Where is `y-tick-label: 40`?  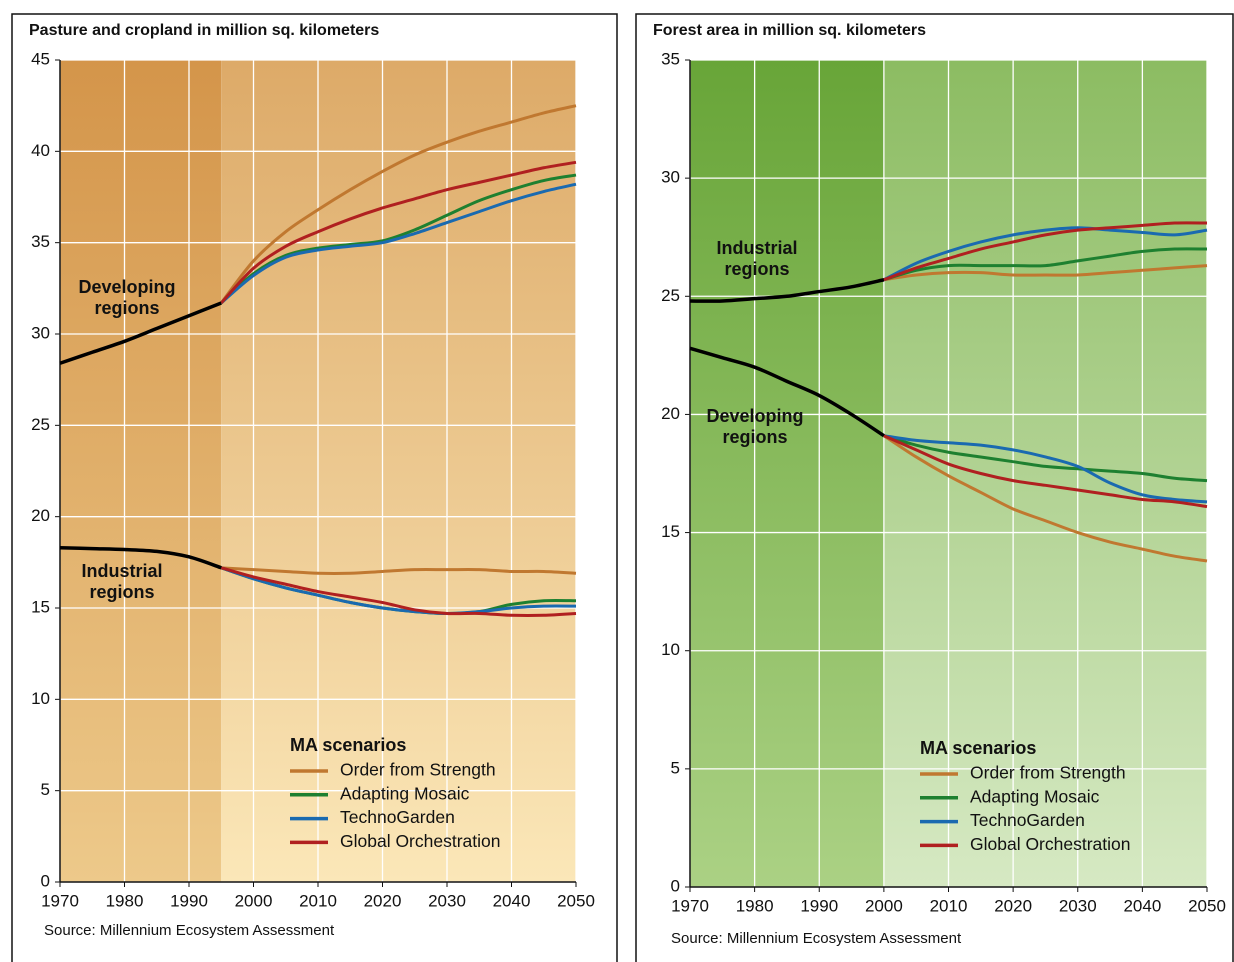 y-tick-label: 40 is located at coordinates (40, 150).